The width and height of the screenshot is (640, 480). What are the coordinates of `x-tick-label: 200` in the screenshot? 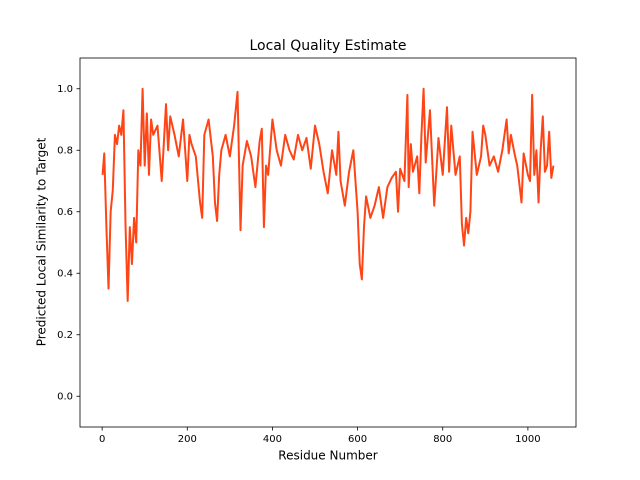 It's located at (187, 439).